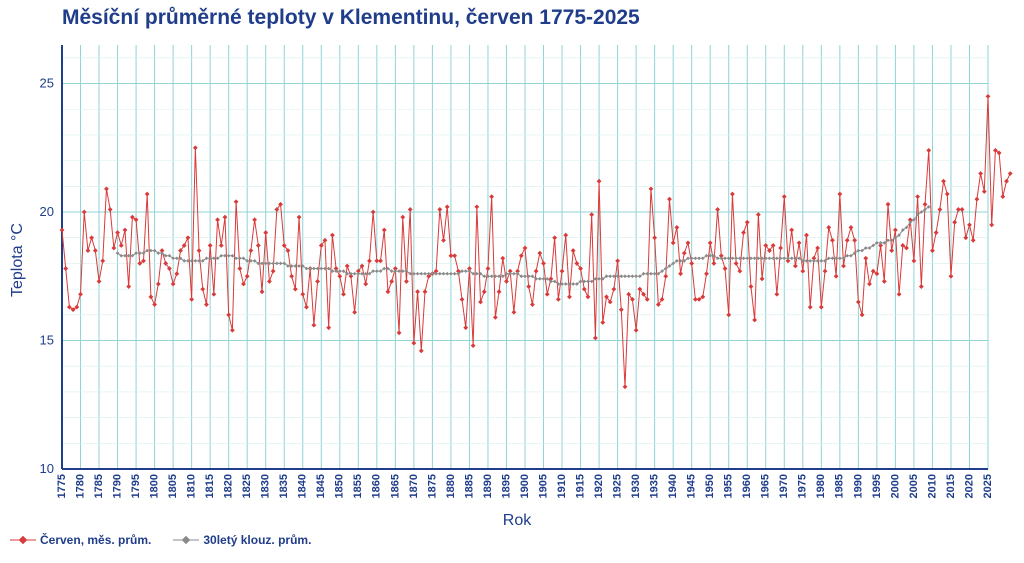  What do you see at coordinates (532, 276) in the screenshot?
I see `moving-avg-point-1902` at bounding box center [532, 276].